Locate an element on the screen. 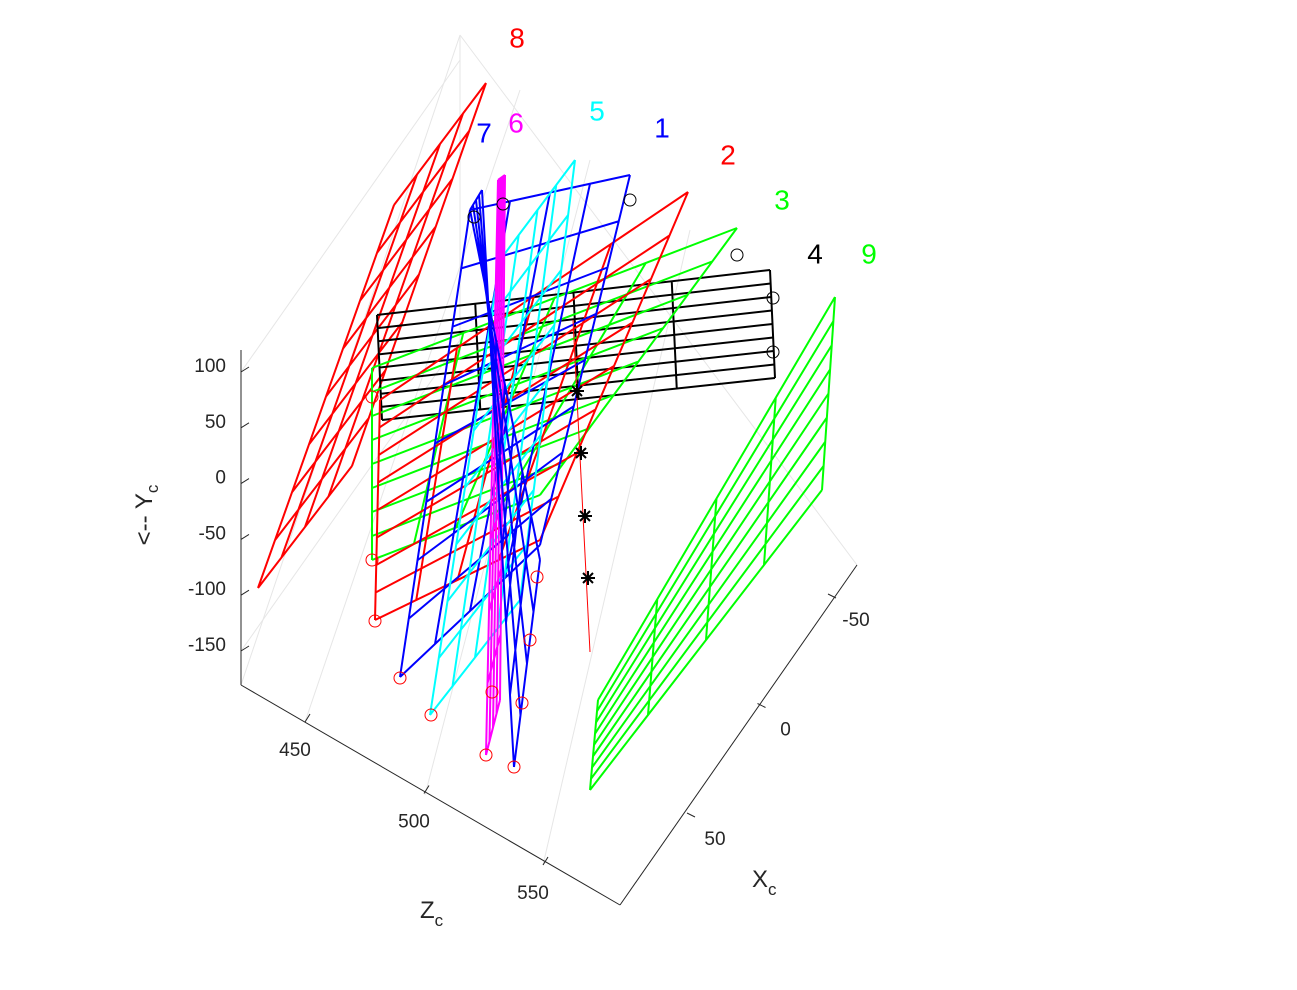 This screenshot has height=990, width=1297. plane-label: 7 is located at coordinates (484, 132).